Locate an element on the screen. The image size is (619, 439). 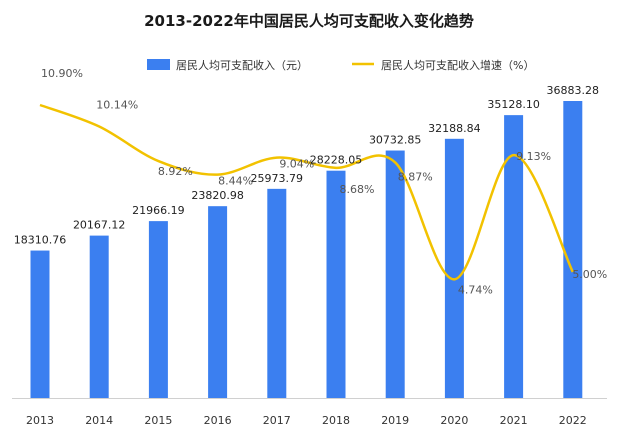
bar-label-2017: 25973.79 is located at coordinates (277, 178).